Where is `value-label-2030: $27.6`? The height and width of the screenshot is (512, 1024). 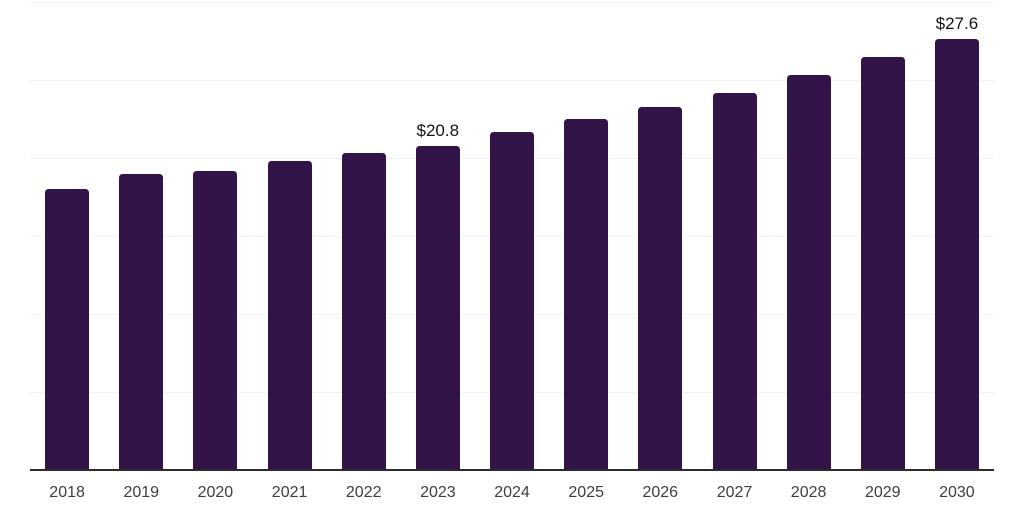
value-label-2030: $27.6 is located at coordinates (957, 24).